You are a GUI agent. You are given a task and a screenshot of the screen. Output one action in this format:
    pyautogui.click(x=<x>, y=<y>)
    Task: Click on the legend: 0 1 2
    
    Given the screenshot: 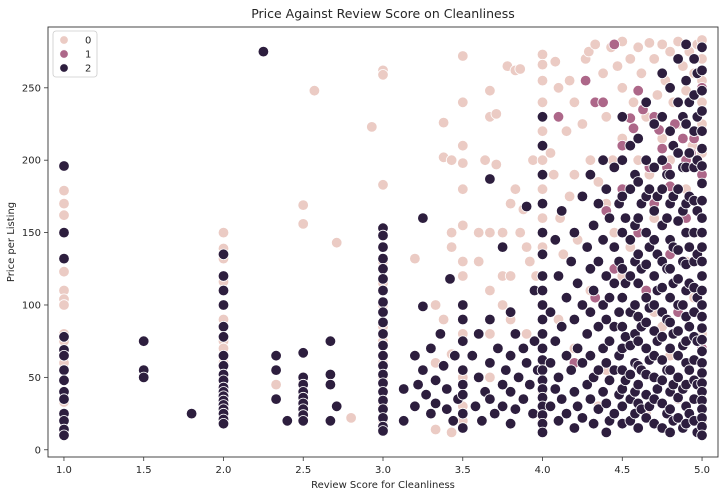 What is the action you would take?
    pyautogui.click(x=75, y=54)
    